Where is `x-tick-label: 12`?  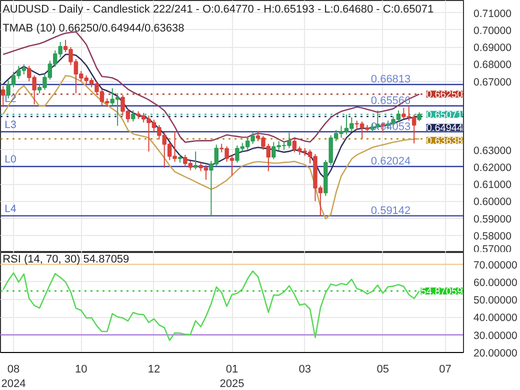 x-tick-label: 12 is located at coordinates (154, 370).